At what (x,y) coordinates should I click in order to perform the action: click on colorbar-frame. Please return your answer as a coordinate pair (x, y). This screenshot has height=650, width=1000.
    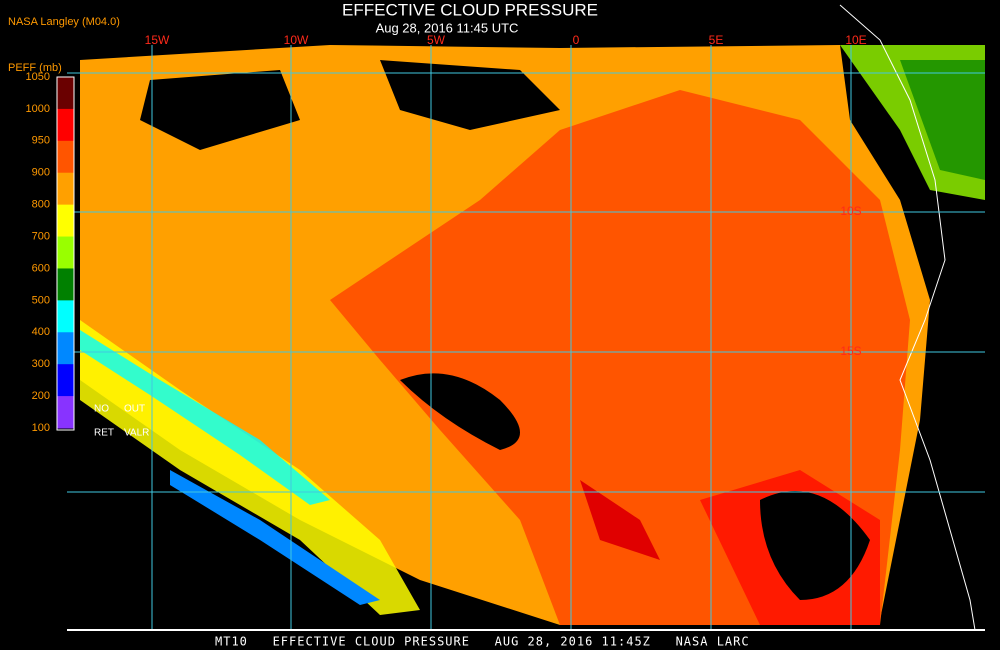
    Looking at the image, I should click on (65, 253).